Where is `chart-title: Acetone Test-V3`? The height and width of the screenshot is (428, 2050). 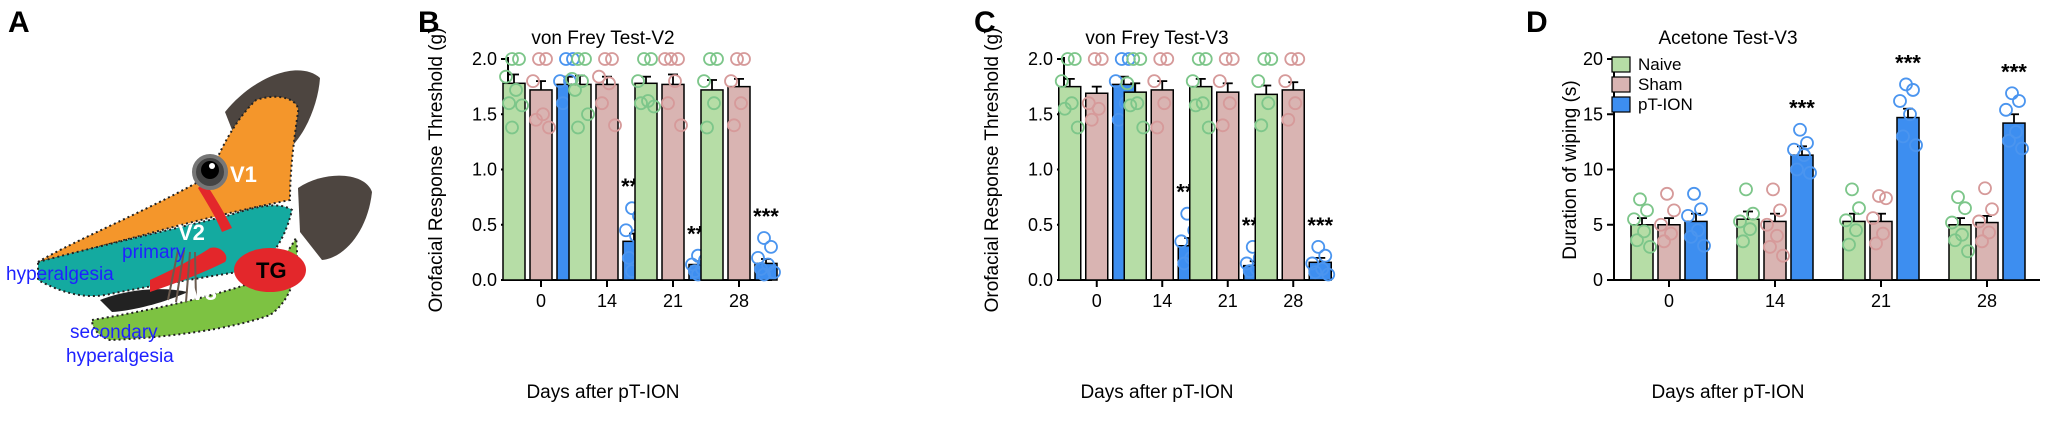
chart-title: Acetone Test-V3 is located at coordinates (1727, 38).